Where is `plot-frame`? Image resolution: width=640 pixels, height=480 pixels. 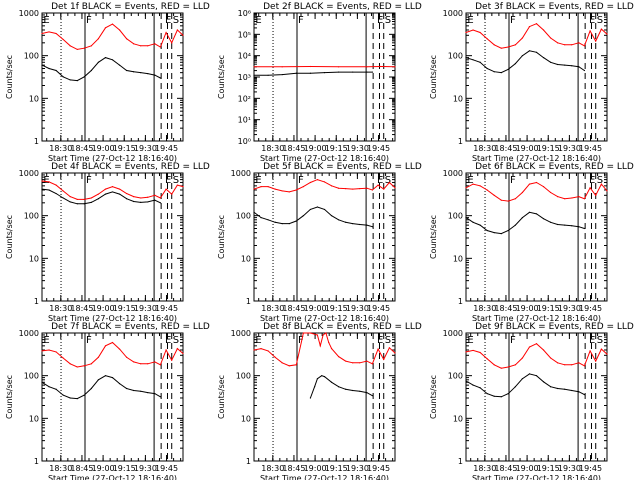
plot-frame is located at coordinates (112, 397).